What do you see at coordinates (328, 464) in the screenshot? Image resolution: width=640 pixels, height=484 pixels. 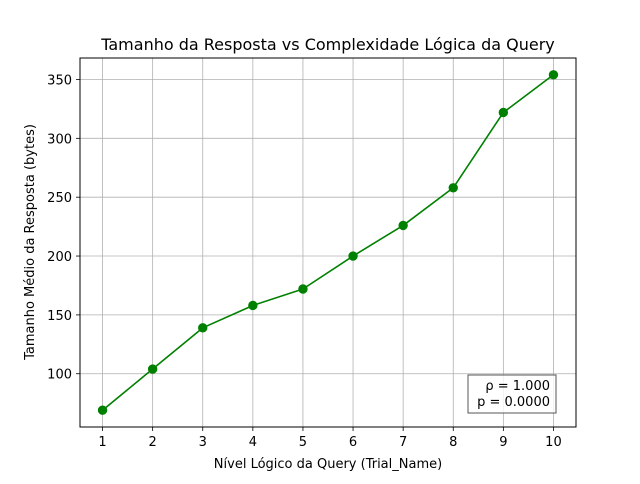 I see `x-axis-label: Nível Lógico da Query (Trial_Name)` at bounding box center [328, 464].